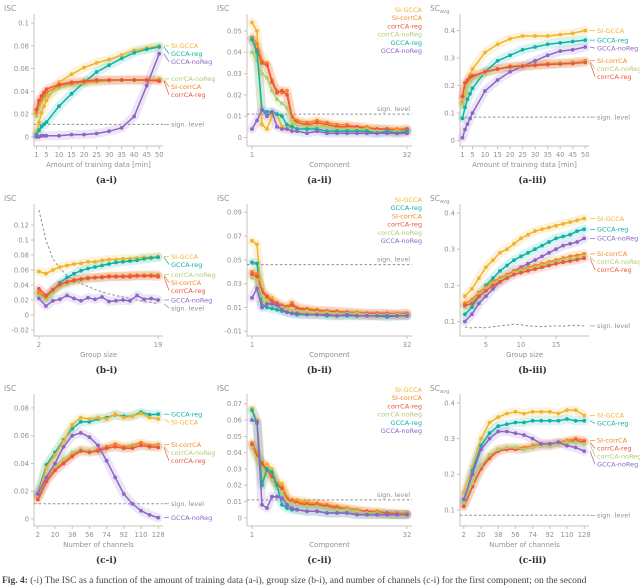  What do you see at coordinates (234, 260) in the screenshot?
I see `svg-text: 0.05` at bounding box center [234, 260].